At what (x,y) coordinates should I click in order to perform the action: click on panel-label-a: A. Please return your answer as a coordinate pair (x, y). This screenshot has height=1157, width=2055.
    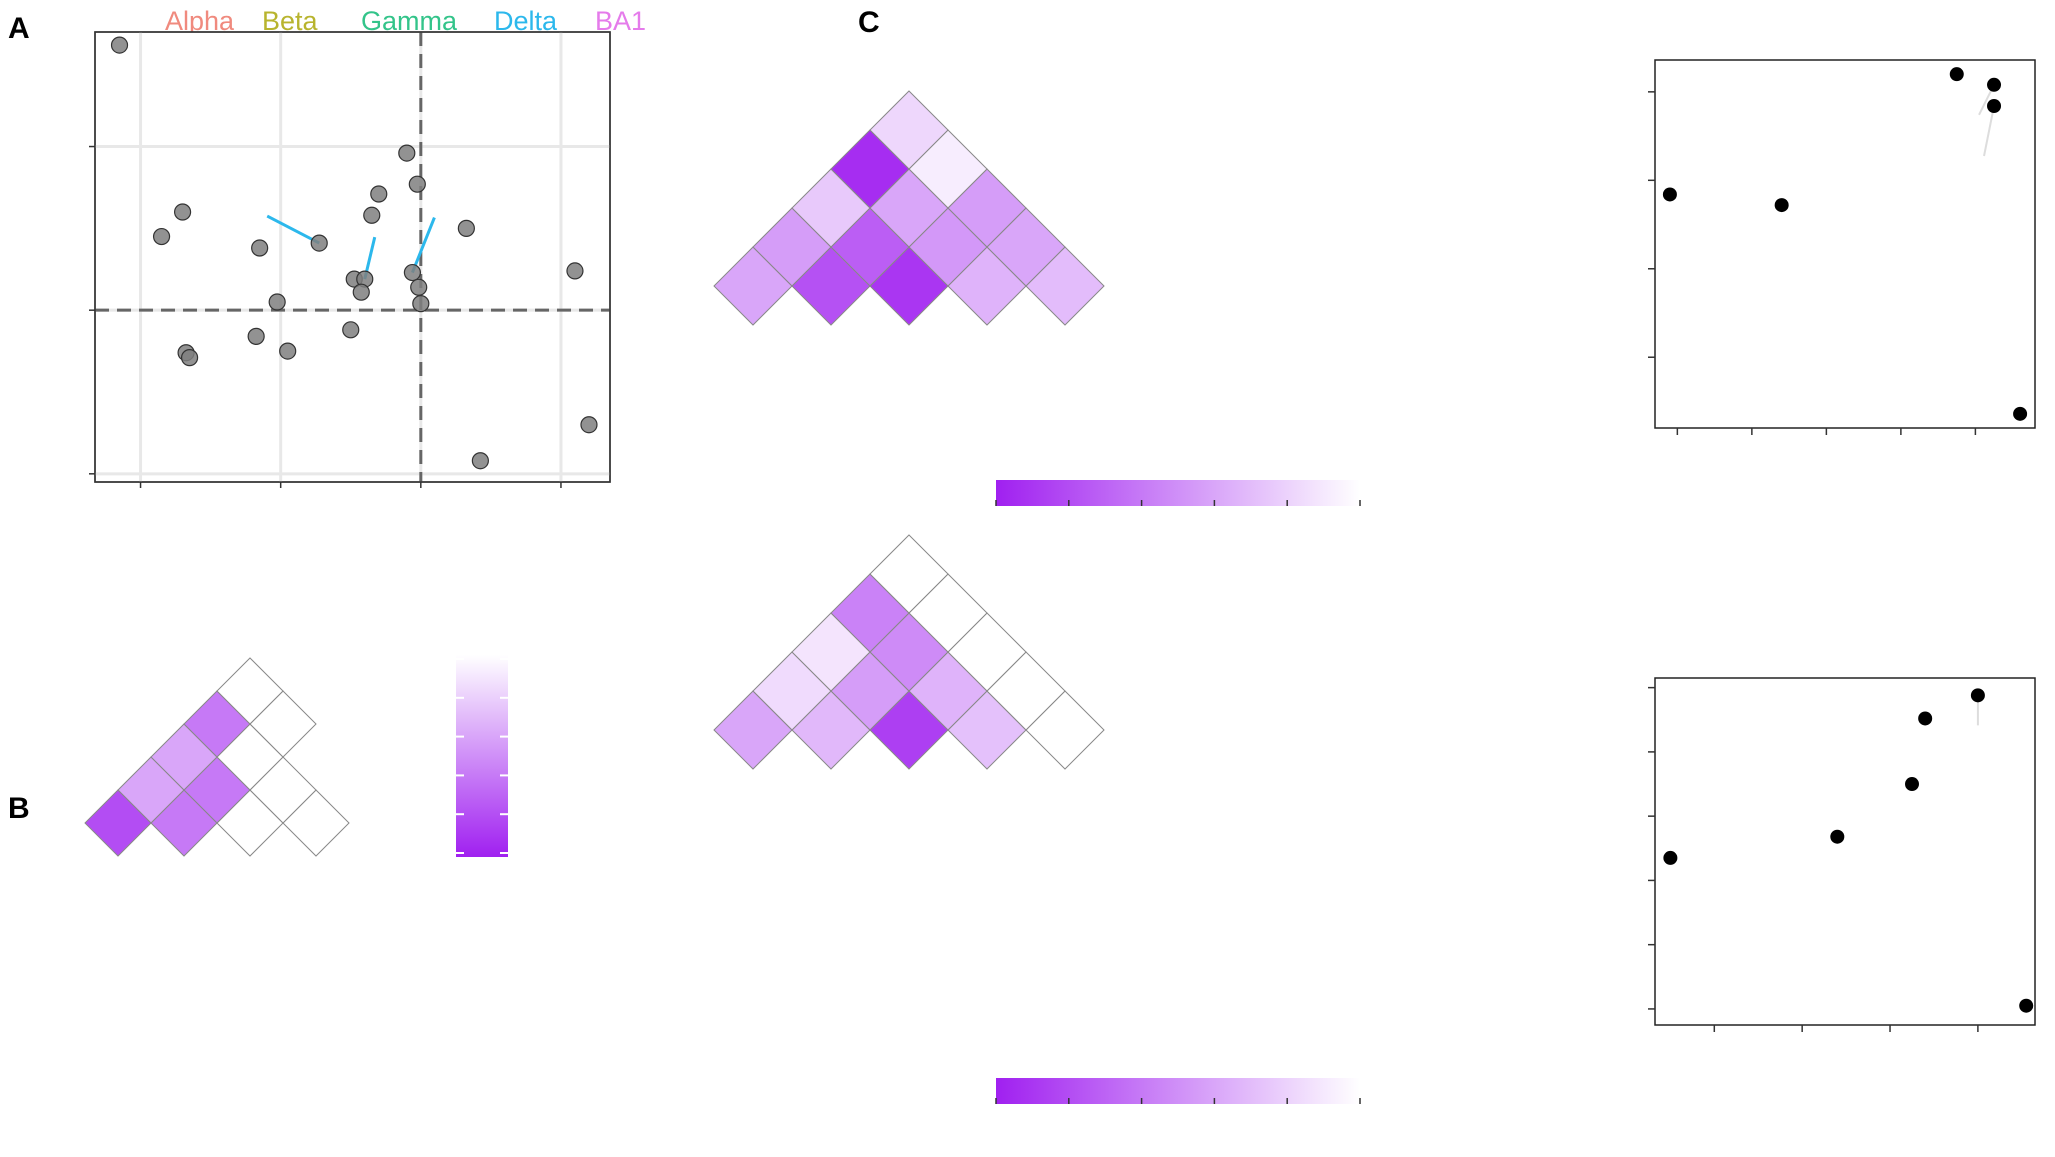
    Looking at the image, I should click on (19, 28).